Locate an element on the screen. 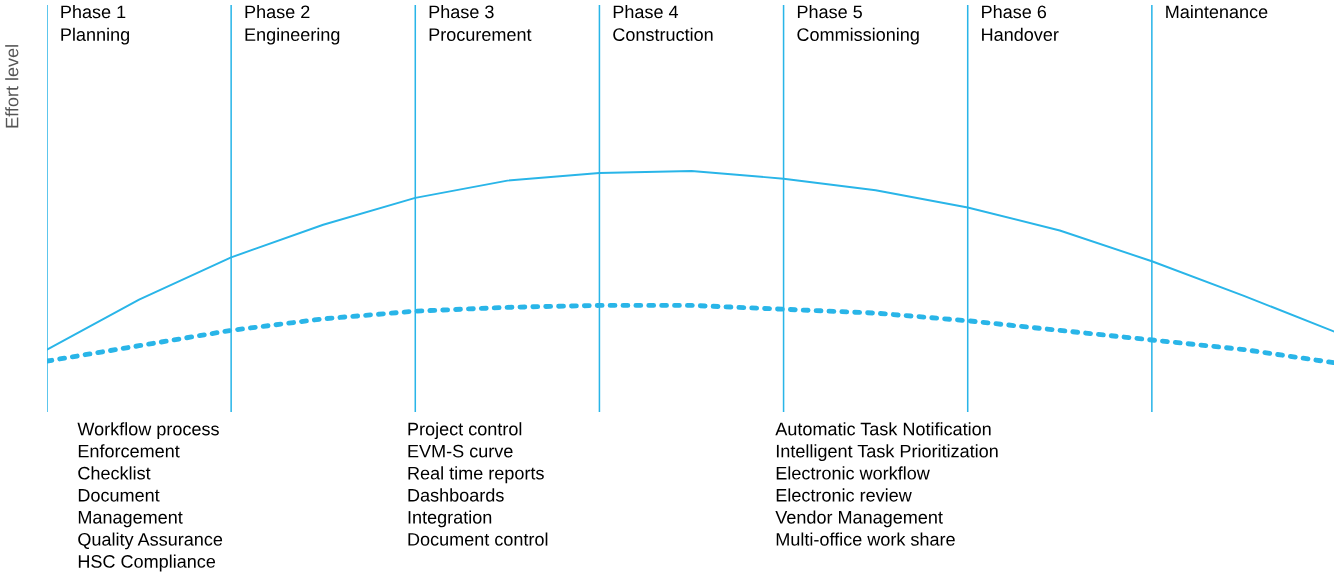 Image resolution: width=1334 pixels, height=585 pixels. text: Phase 5 Commissioning is located at coordinates (858, 25).